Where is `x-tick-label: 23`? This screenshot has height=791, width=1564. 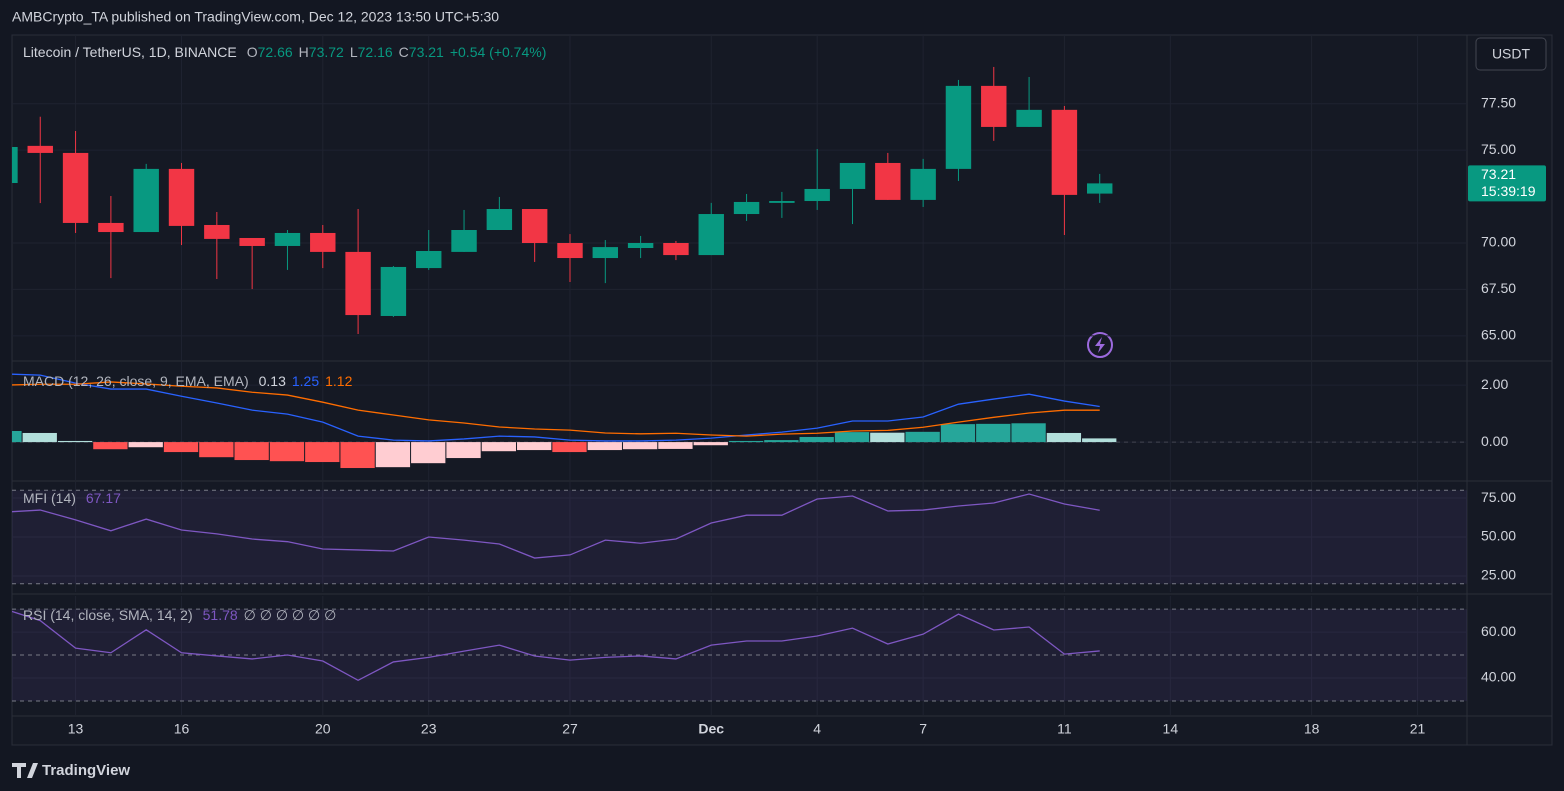 x-tick-label: 23 is located at coordinates (429, 729).